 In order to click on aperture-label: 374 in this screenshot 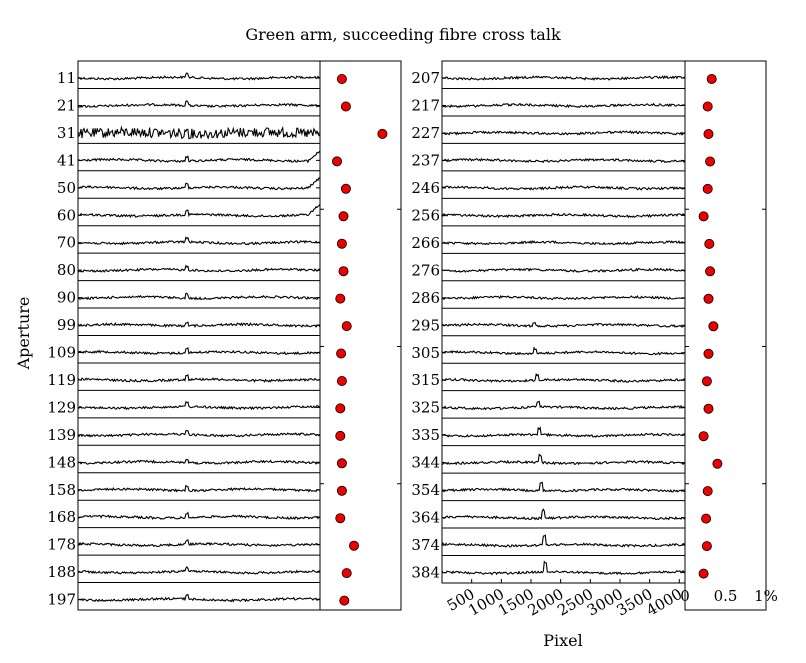, I will do `click(425, 545)`.